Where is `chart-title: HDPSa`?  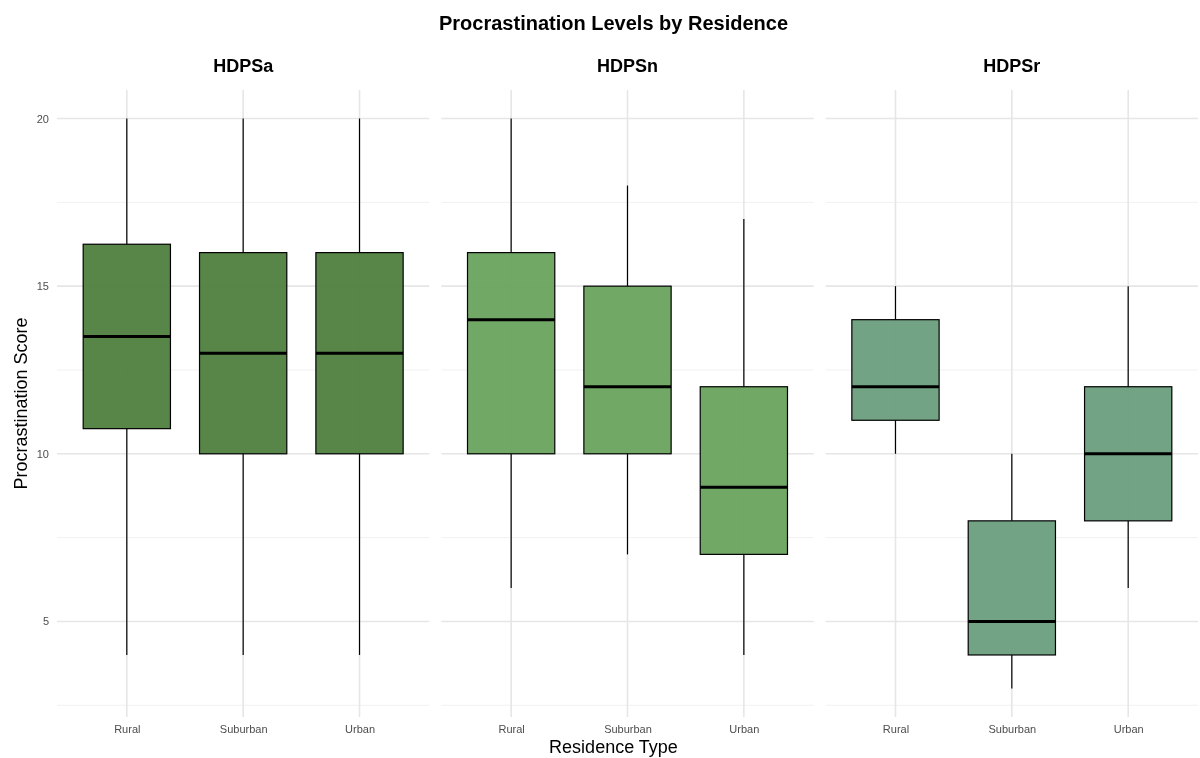
chart-title: HDPSa is located at coordinates (244, 66).